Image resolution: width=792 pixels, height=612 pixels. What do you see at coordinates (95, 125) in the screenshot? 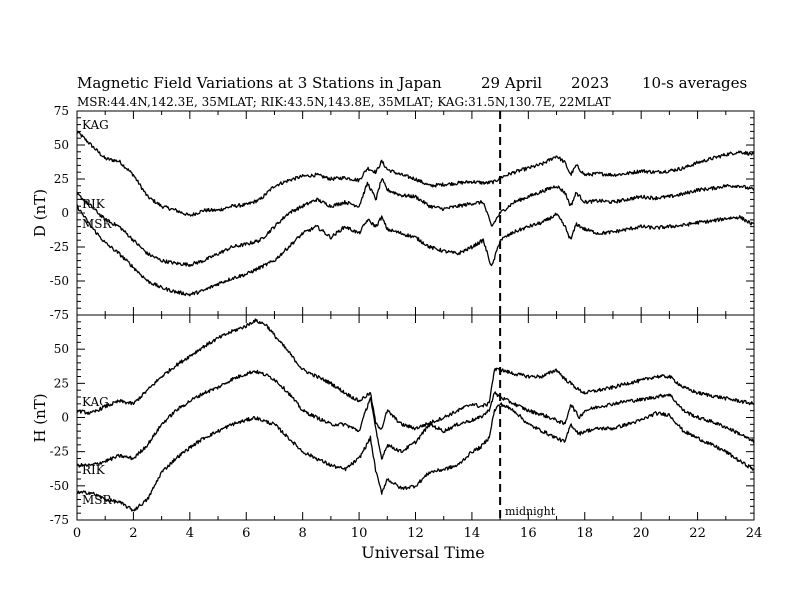
I see `d-series-label-kag: KAG` at bounding box center [95, 125].